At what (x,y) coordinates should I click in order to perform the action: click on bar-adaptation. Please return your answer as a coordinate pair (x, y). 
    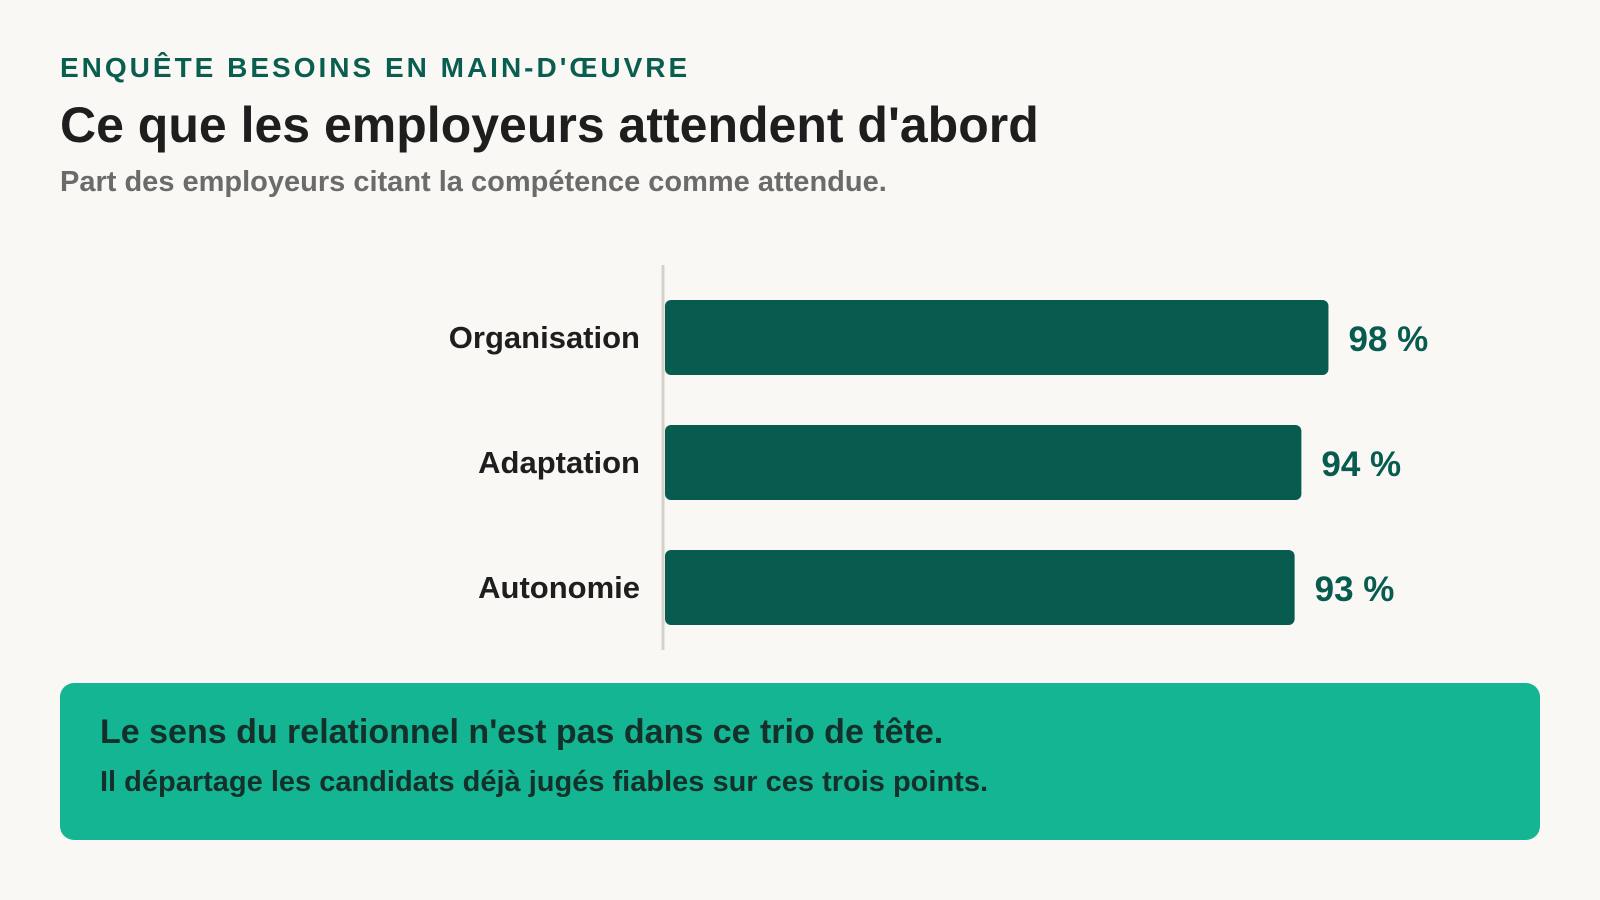
    Looking at the image, I should click on (983, 462).